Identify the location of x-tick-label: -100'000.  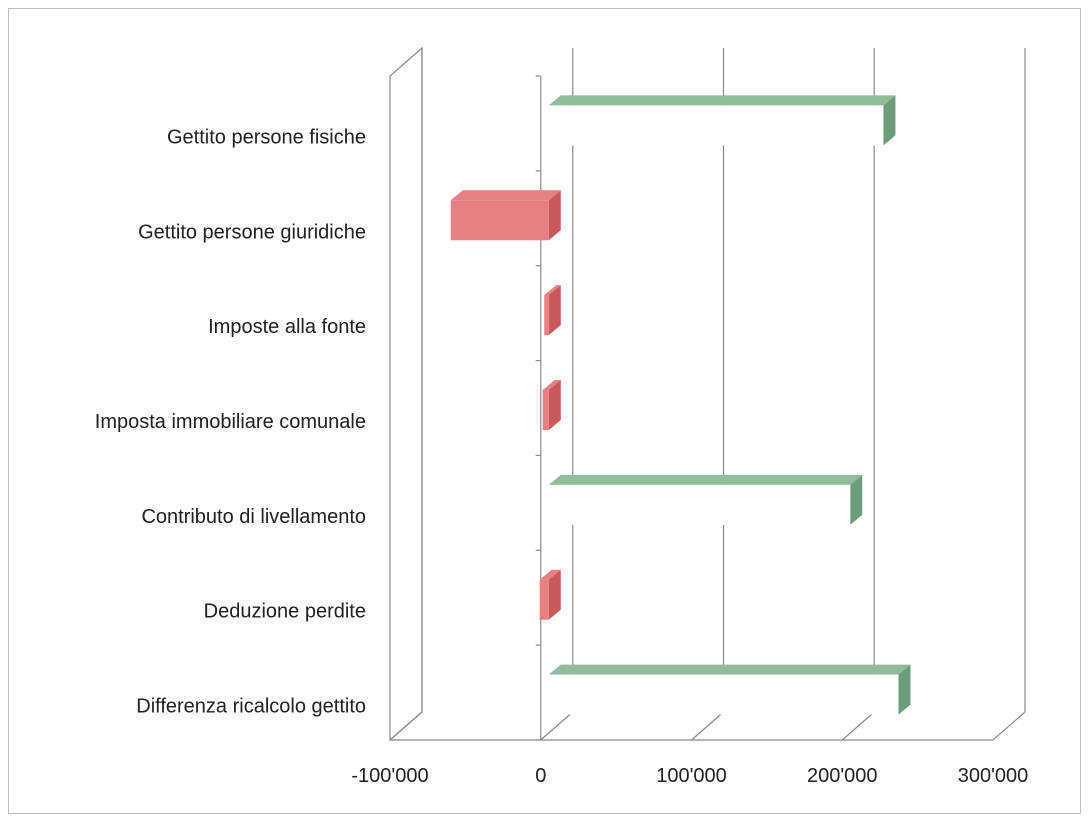
(389, 776).